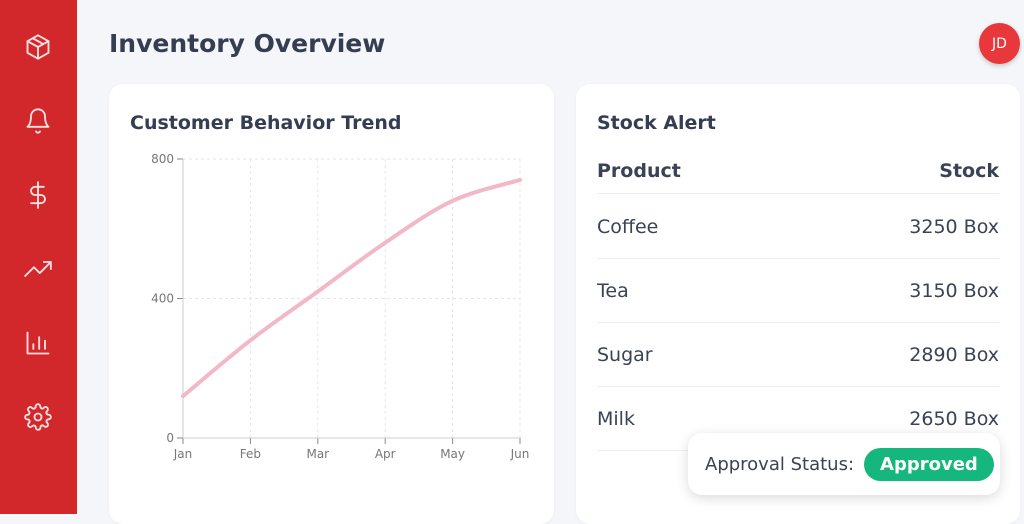  Describe the element at coordinates (520, 454) in the screenshot. I see `x-tick-label: Jun` at that location.